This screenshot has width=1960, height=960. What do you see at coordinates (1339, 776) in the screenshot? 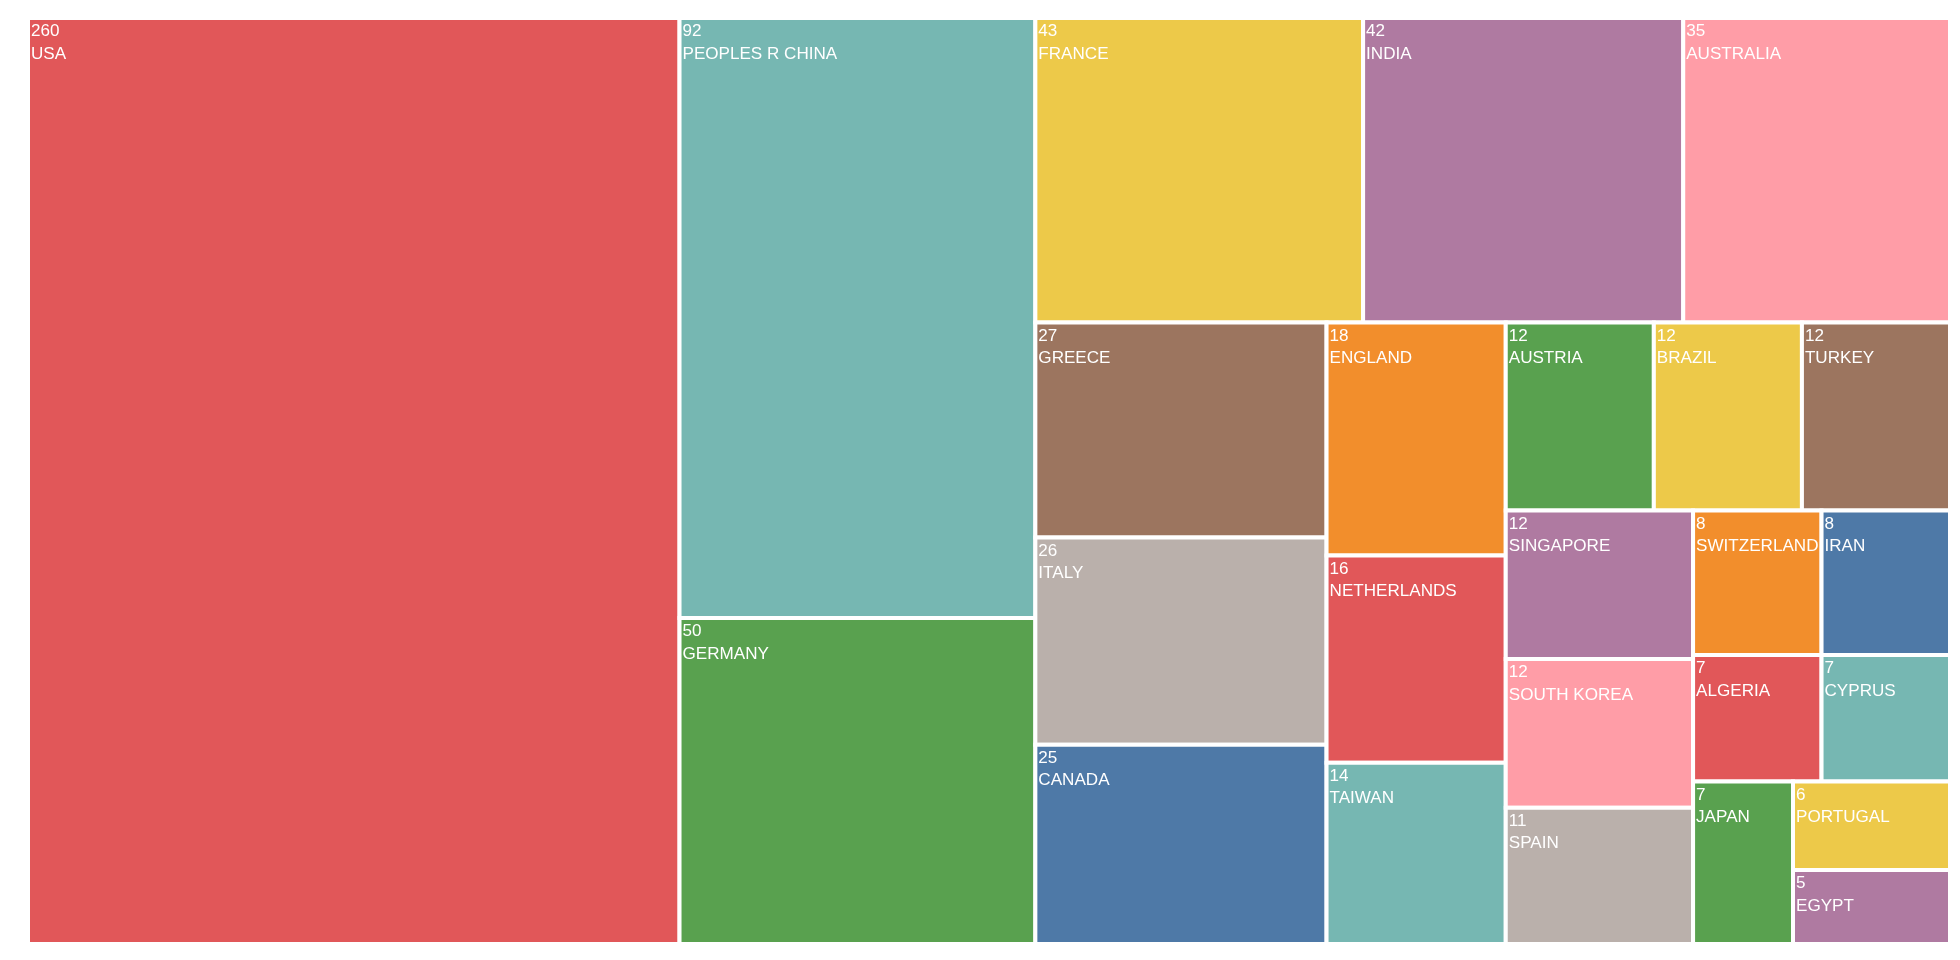
I see `data-label: 14` at bounding box center [1339, 776].